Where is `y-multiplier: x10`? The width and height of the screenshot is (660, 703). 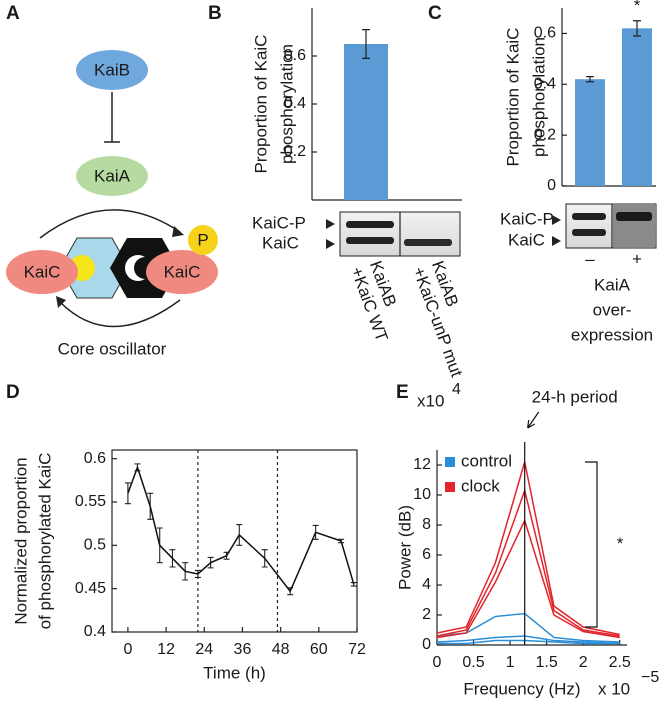
y-multiplier: x10 is located at coordinates (430, 400).